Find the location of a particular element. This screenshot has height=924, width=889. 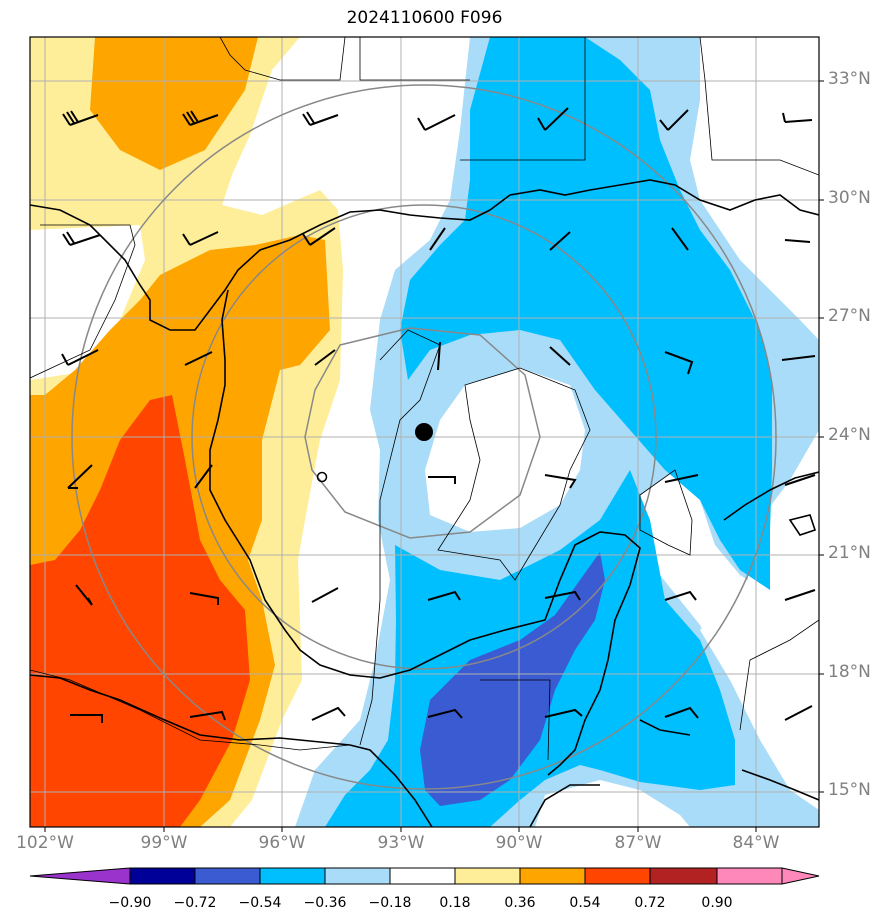

lat-label-27n: 27°N is located at coordinates (849, 316).